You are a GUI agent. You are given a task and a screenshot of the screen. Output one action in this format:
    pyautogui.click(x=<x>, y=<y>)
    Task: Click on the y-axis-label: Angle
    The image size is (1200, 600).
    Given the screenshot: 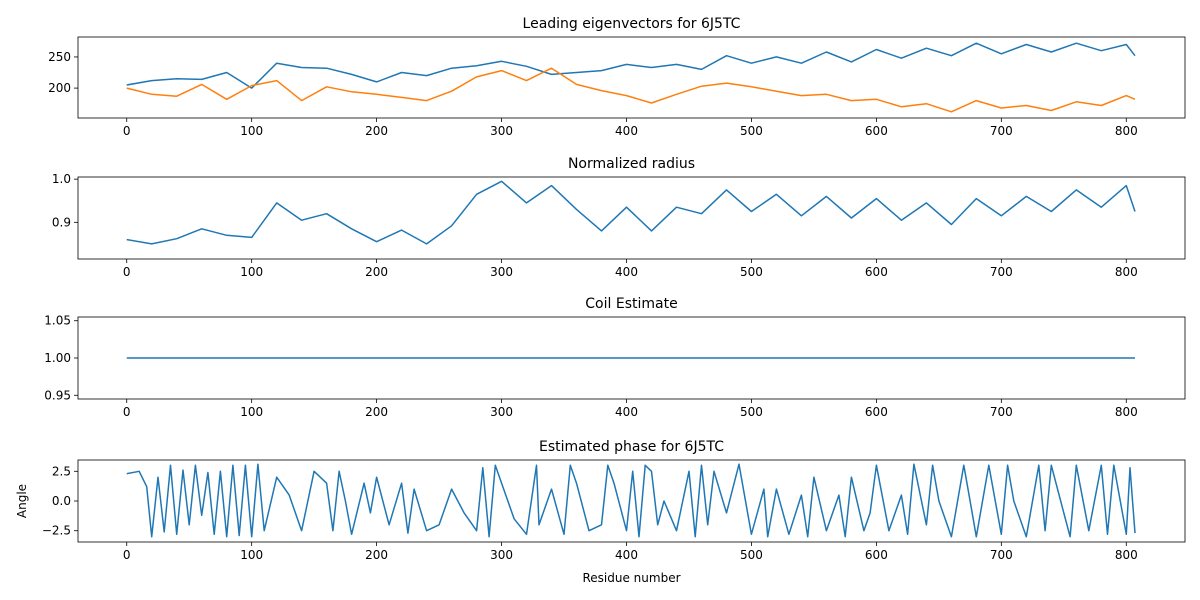 What is the action you would take?
    pyautogui.click(x=22, y=501)
    